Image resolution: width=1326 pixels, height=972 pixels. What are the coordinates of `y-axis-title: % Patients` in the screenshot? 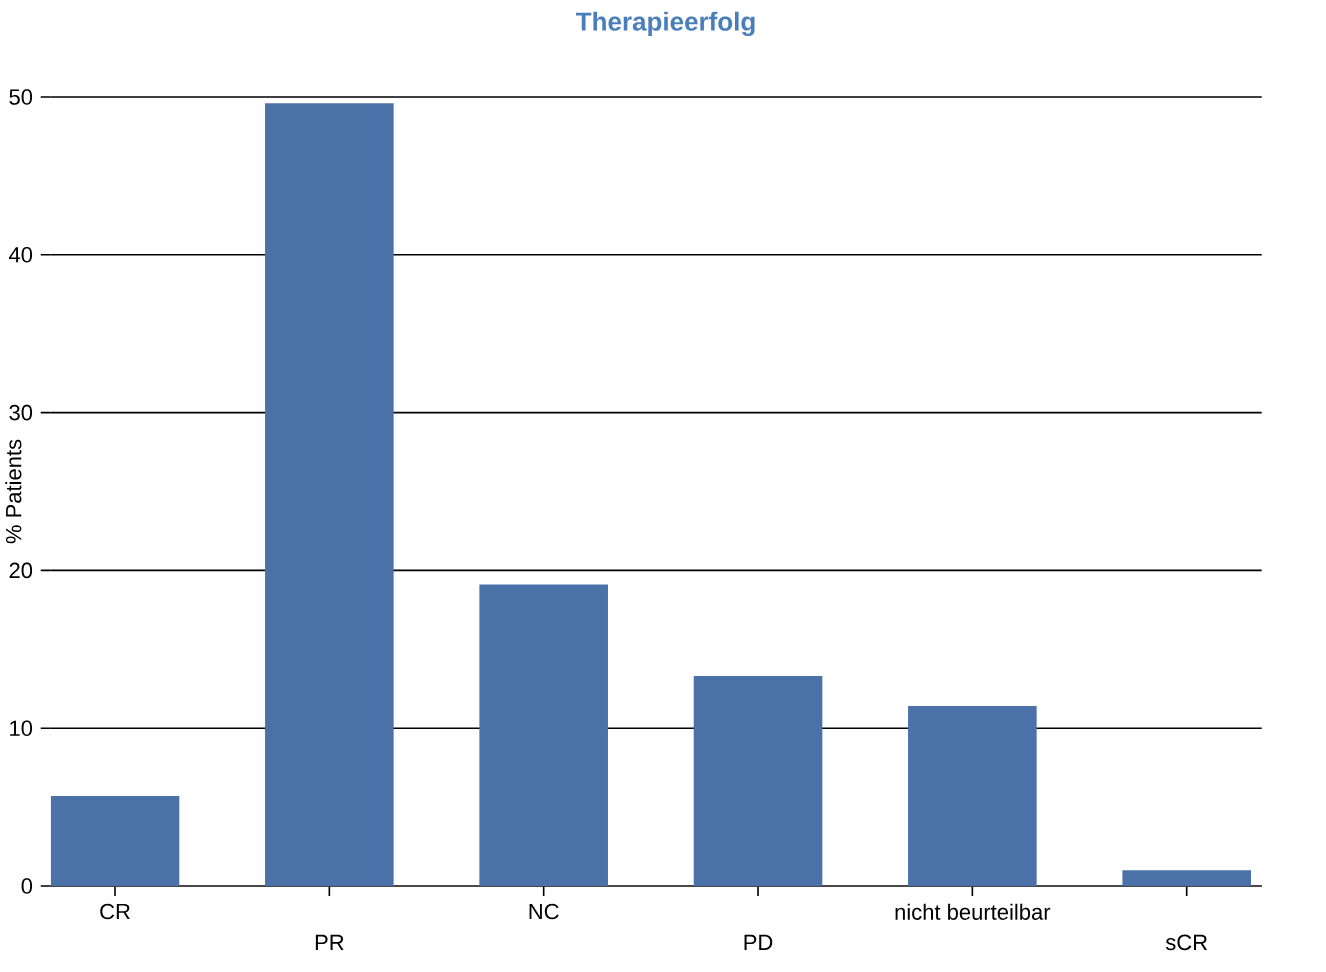 It's located at (13, 491).